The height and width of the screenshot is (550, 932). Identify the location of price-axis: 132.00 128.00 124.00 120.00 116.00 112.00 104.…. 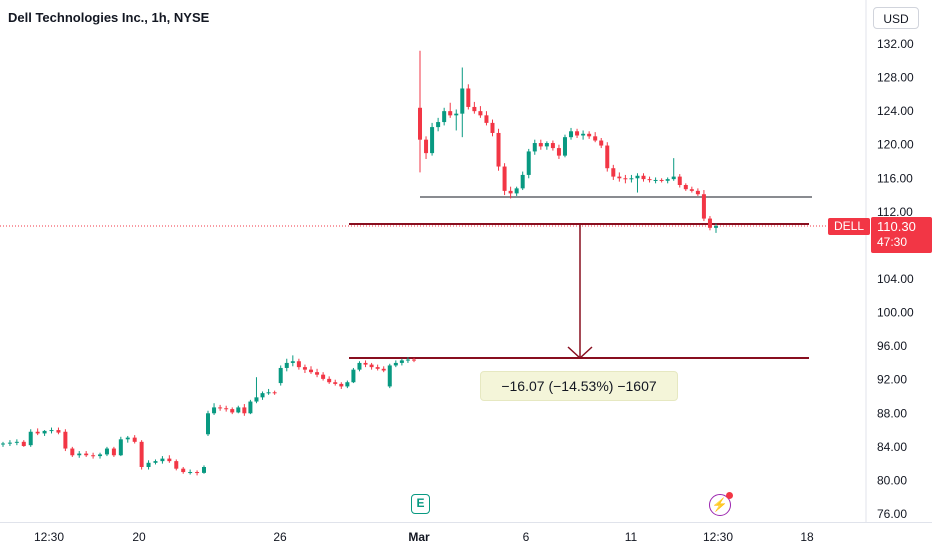
(895, 279).